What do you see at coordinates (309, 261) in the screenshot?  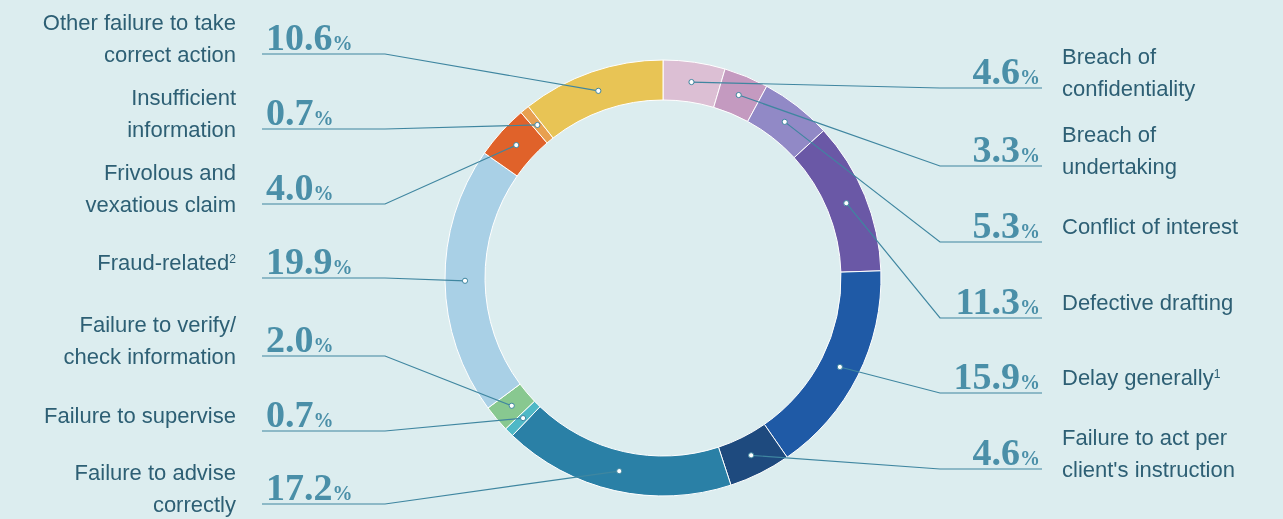 I see `data-label: 19.9%` at bounding box center [309, 261].